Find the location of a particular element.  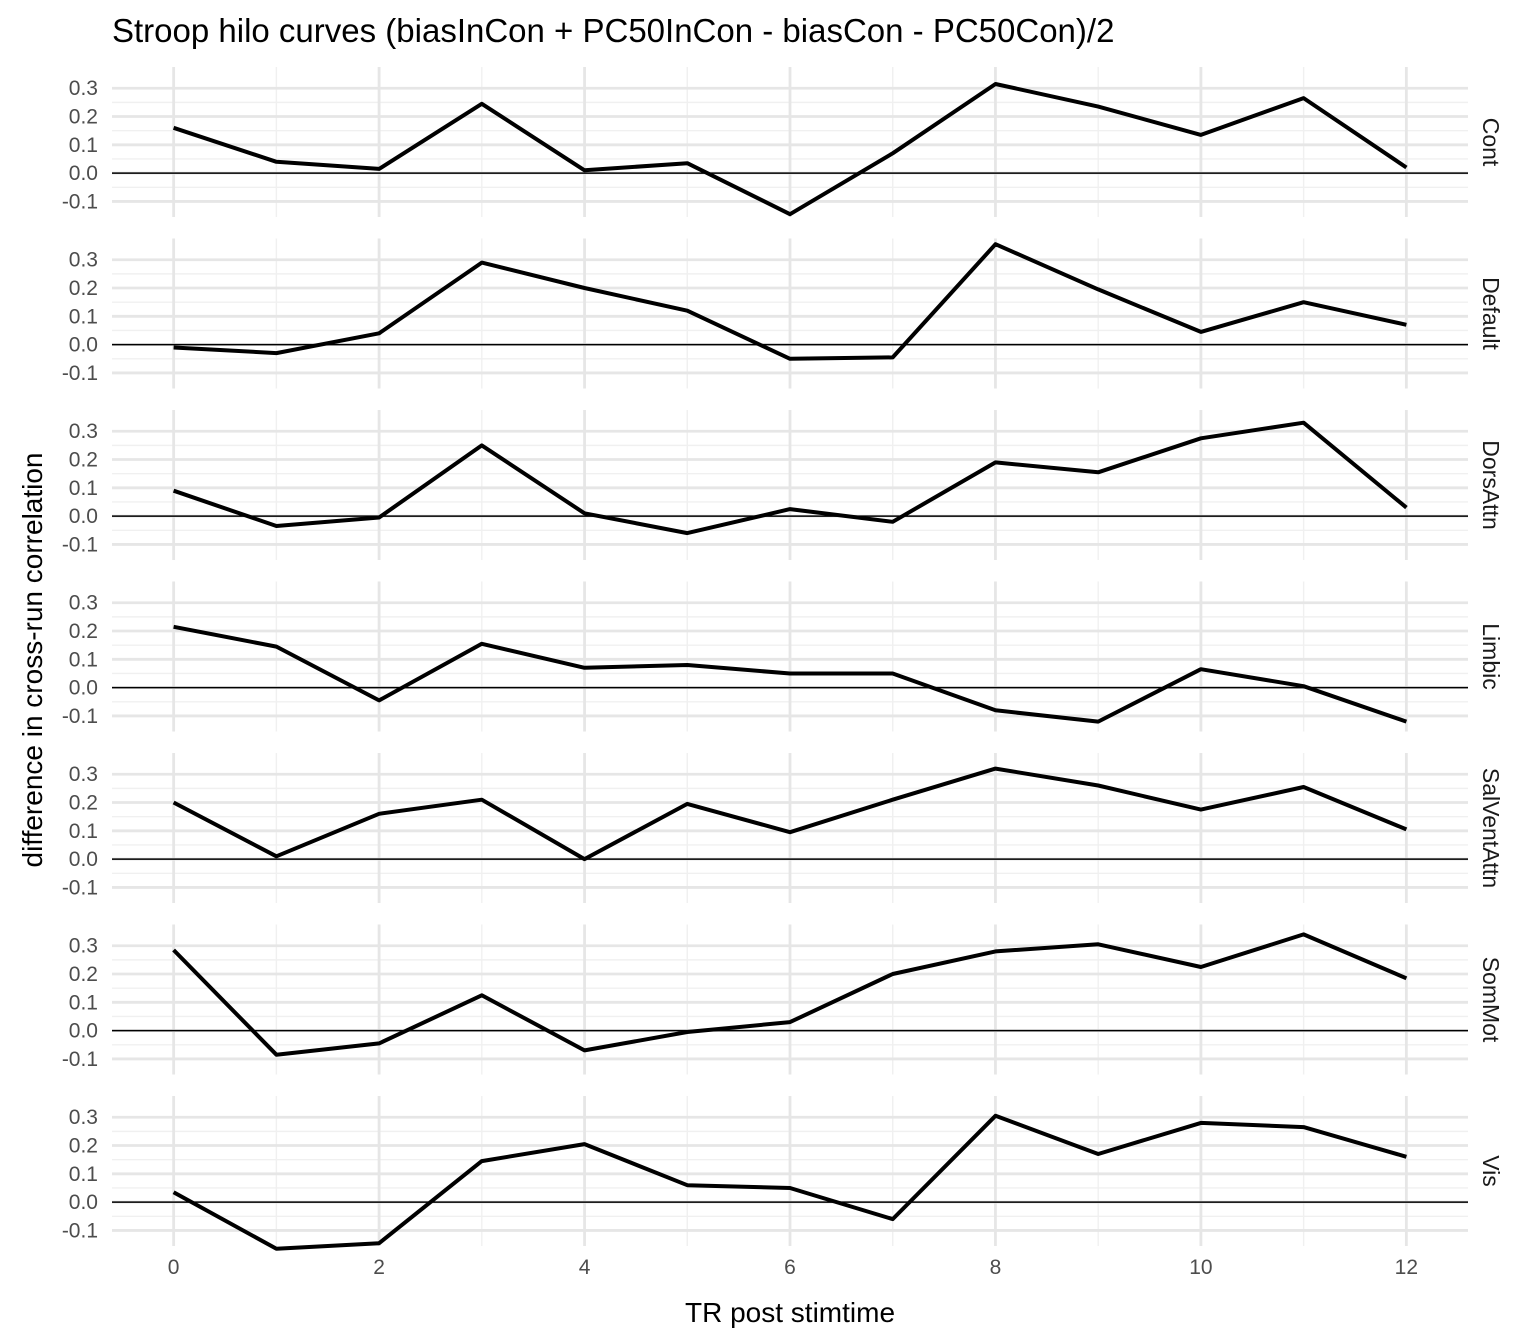

panel-cont: -0.1 0.0 0.1 0.2 0.3 Cont is located at coordinates (783, 142).